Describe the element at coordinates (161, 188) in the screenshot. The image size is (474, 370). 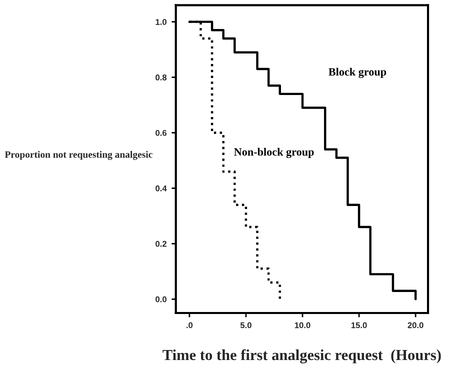
I see `y-tick-label: 0.4` at that location.